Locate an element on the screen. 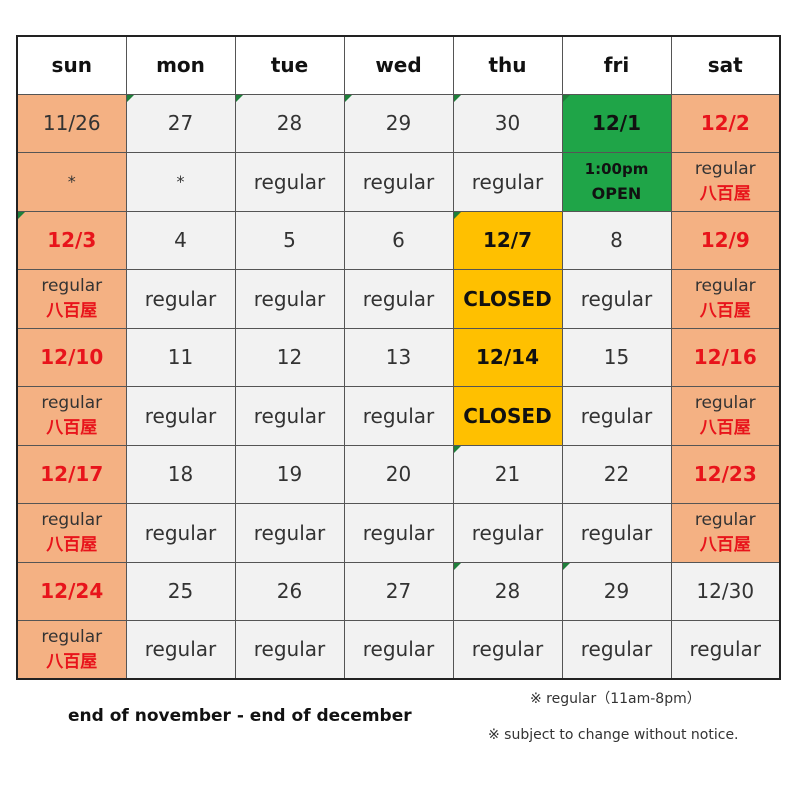 Image resolution: width=800 pixels, height=800 pixels. date-cell: 26 is located at coordinates (289, 591).